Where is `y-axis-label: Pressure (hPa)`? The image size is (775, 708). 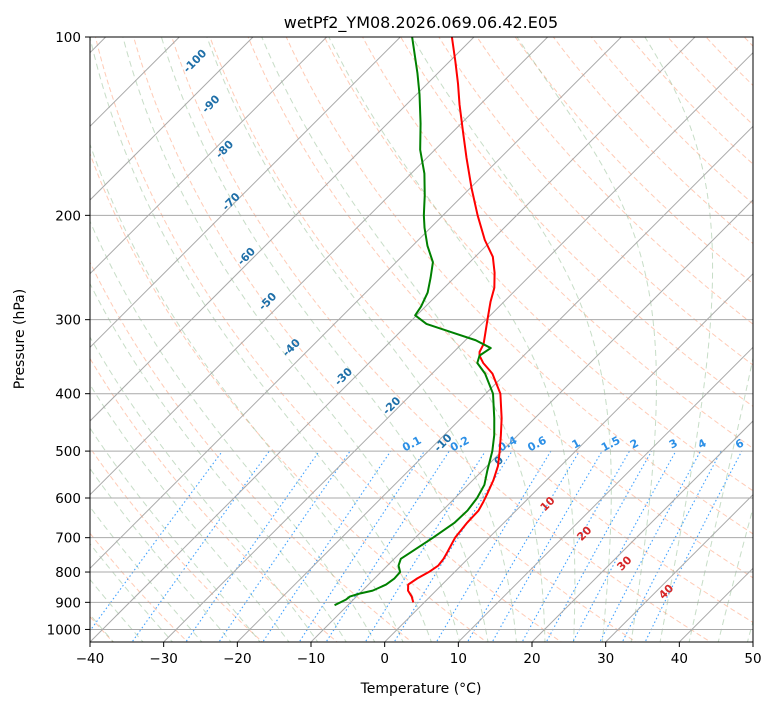
y-axis-label: Pressure (hPa) is located at coordinates (20, 339).